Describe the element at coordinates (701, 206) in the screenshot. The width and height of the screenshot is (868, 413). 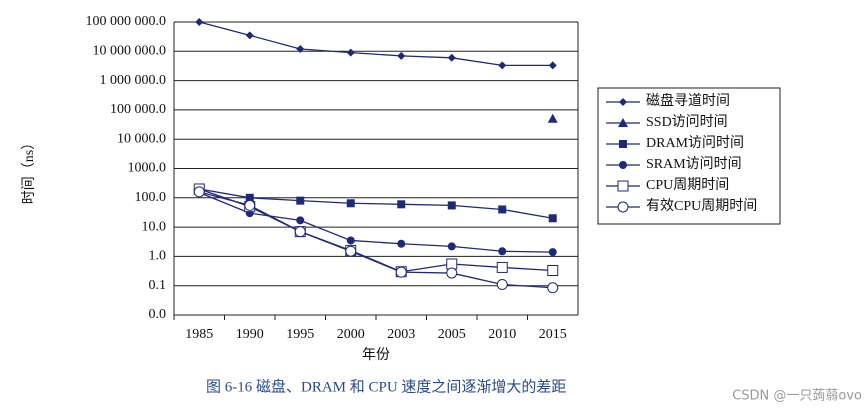
I see `legend-label: 有效CPU周期时间` at that location.